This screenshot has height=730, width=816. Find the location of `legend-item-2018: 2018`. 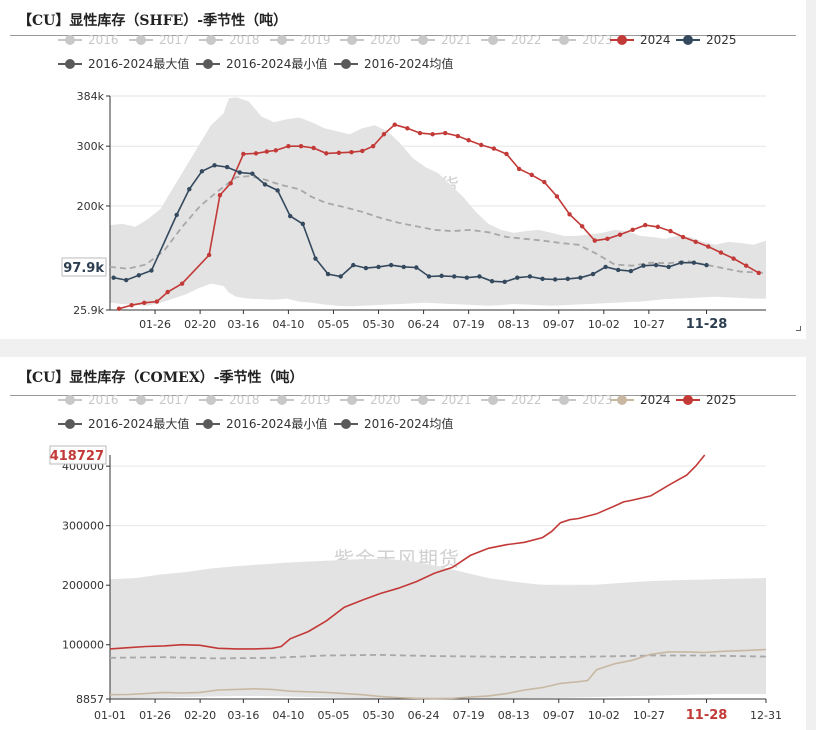

legend-item-2018: 2018 is located at coordinates (229, 400).